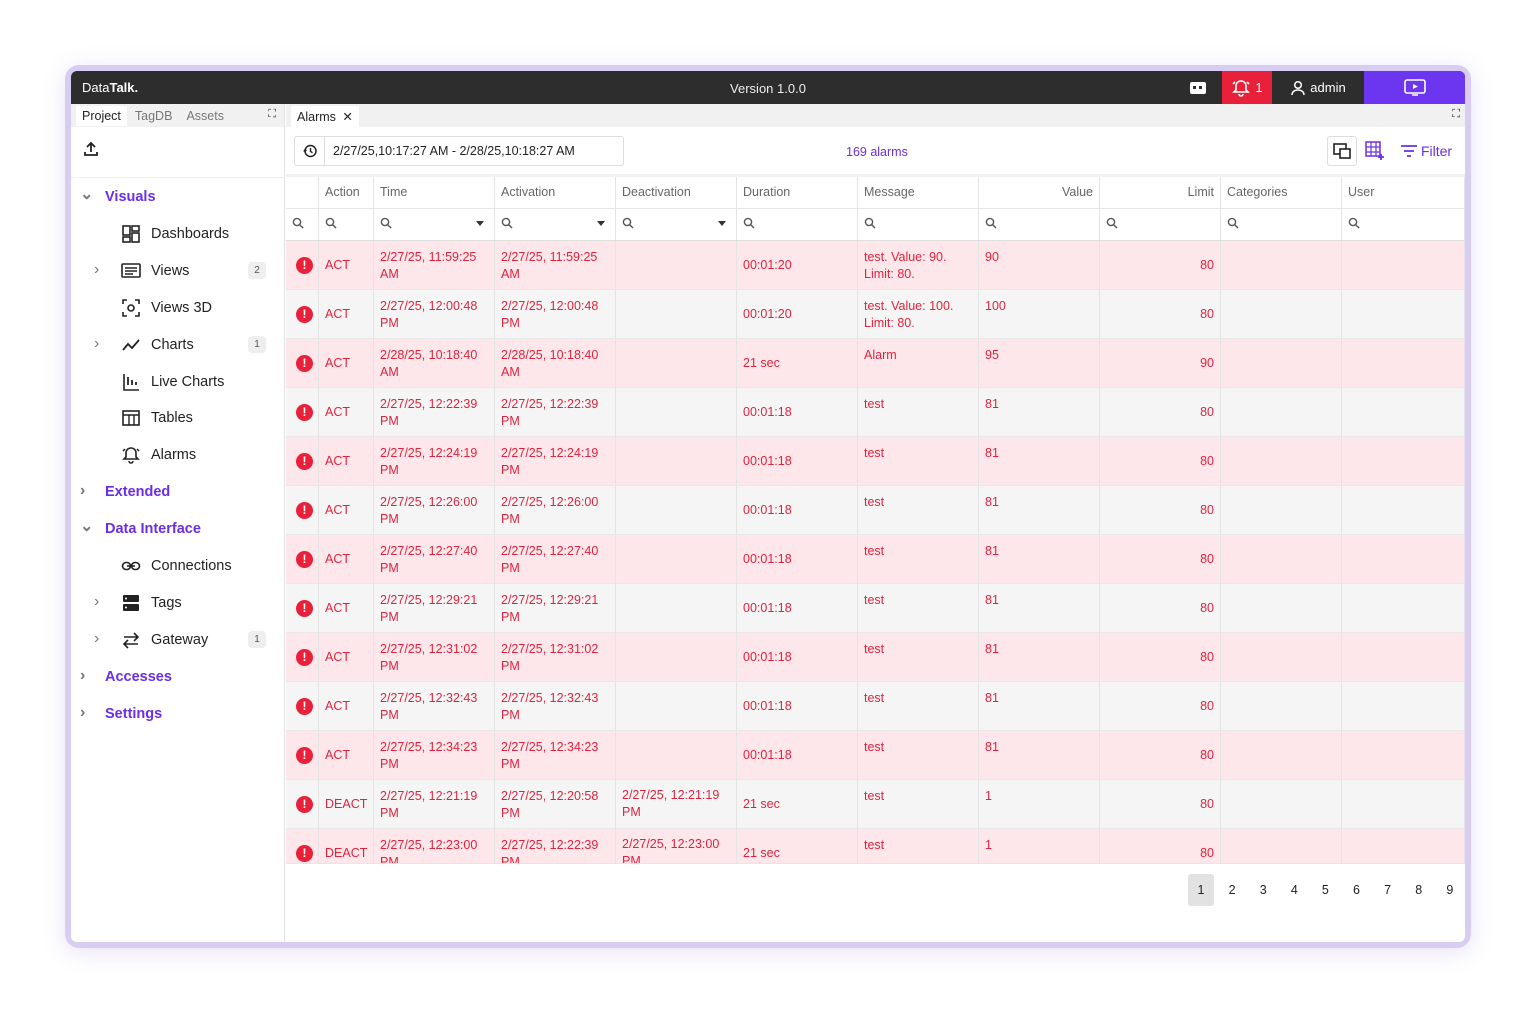  Describe the element at coordinates (797, 192) in the screenshot. I see `column-header-duration: Duration` at that location.